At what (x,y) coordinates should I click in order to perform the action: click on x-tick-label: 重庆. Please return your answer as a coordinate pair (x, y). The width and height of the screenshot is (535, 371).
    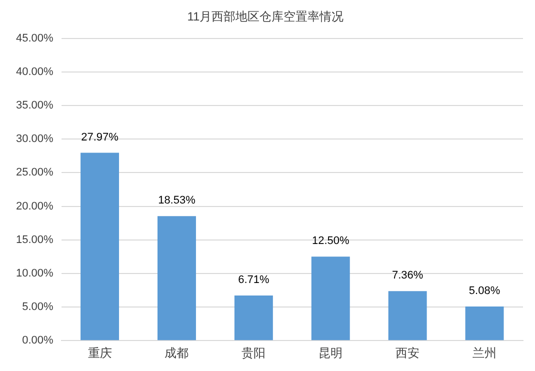
    Looking at the image, I should click on (100, 353).